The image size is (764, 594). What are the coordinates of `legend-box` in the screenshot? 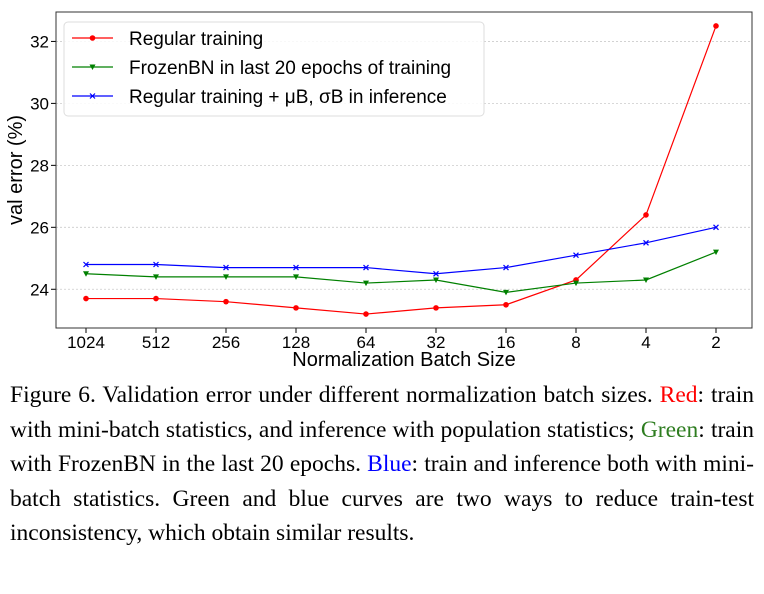 It's located at (274, 69).